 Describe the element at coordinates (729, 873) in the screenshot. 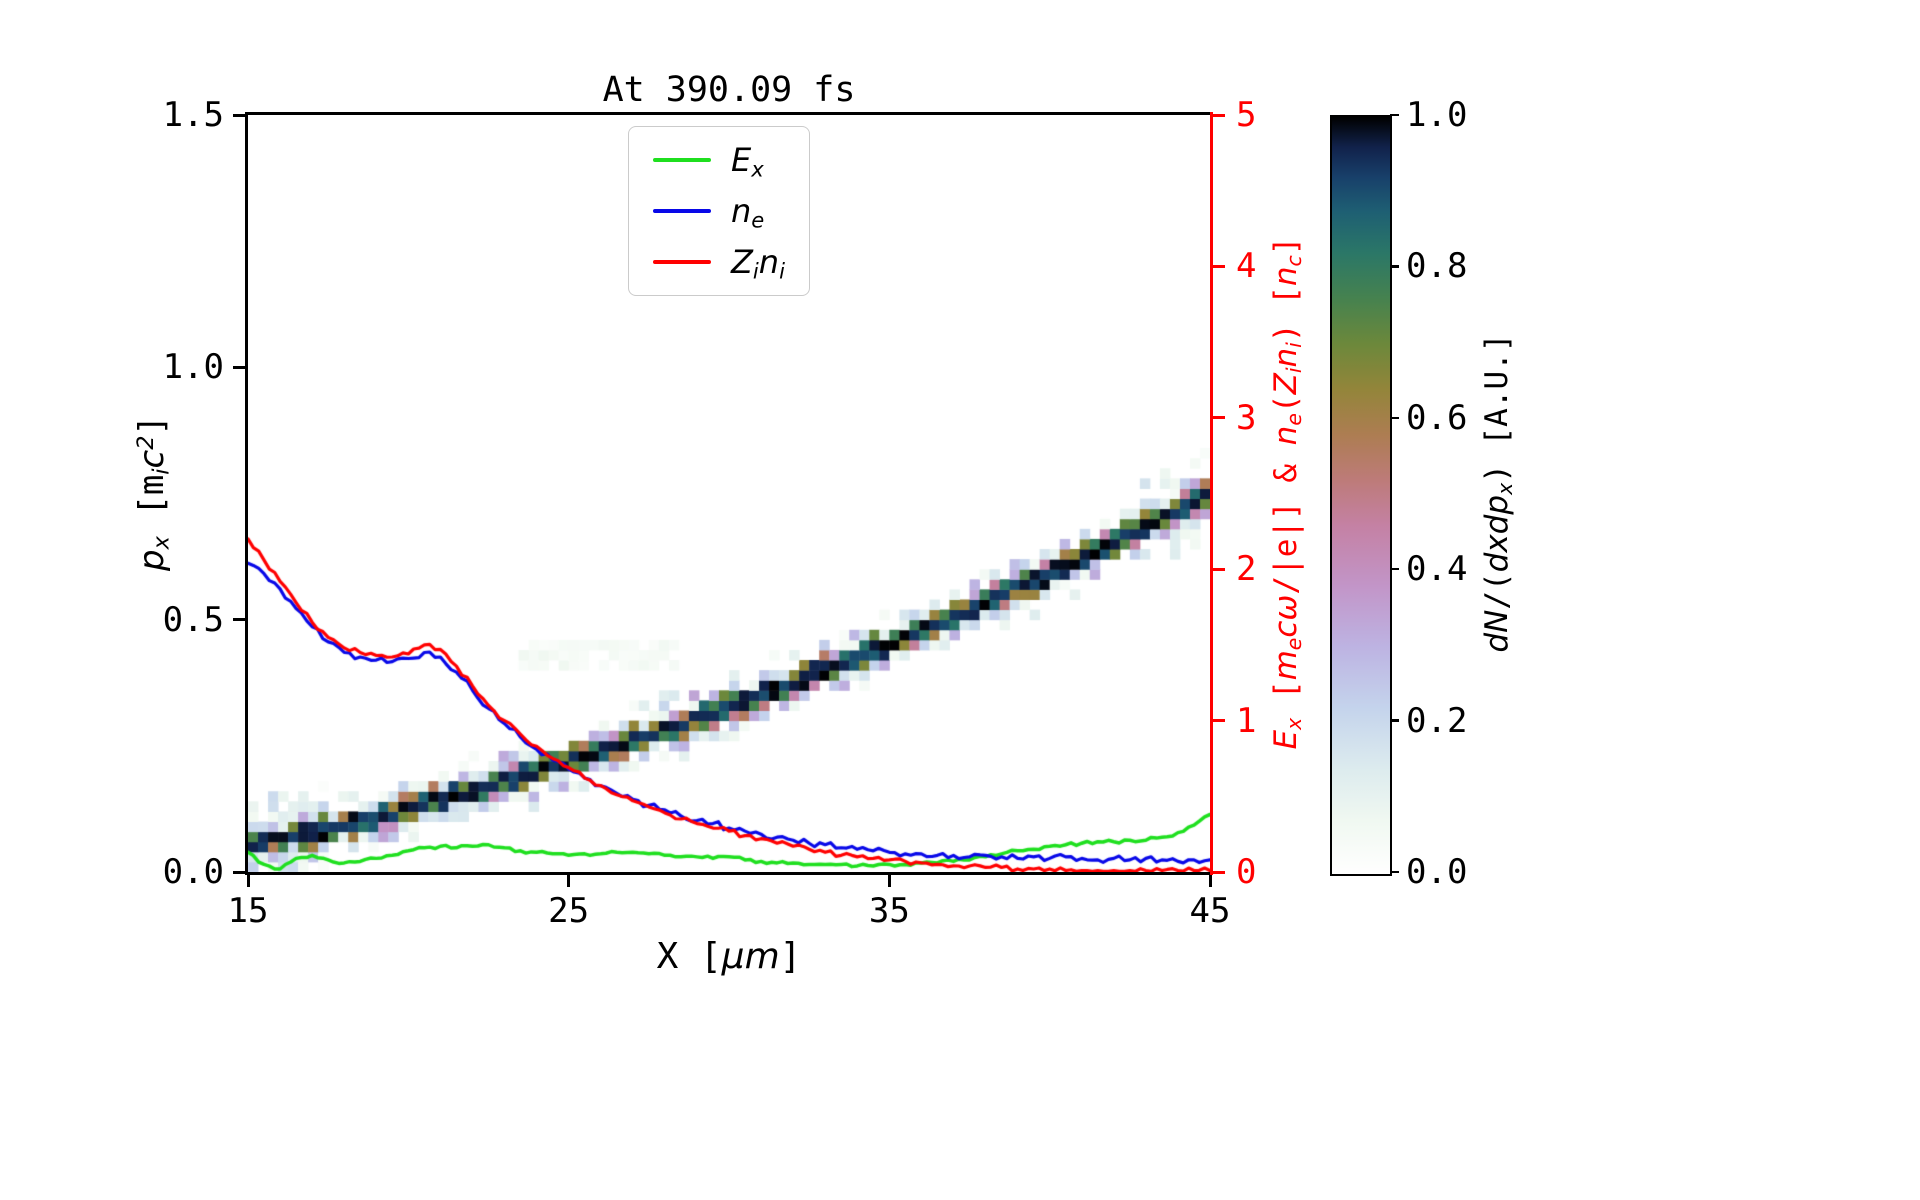

I see `plot-spine-bottom` at that location.